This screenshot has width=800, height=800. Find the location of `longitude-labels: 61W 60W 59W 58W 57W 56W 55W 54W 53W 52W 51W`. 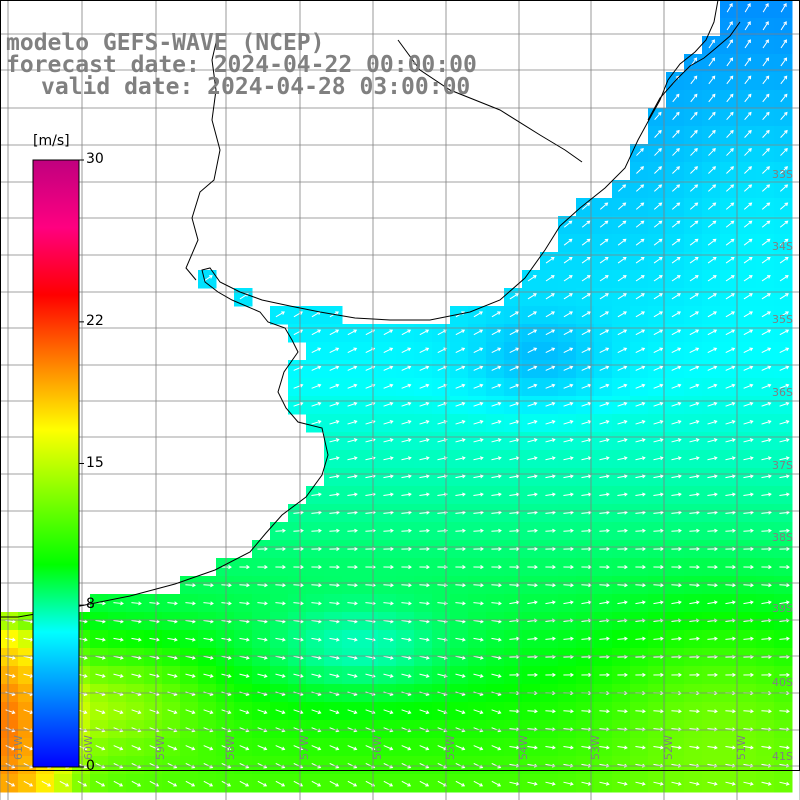

longitude-labels: 61W 60W 59W 58W 57W 56W 55W 54W 53W 52W 51W is located at coordinates (380, 747).